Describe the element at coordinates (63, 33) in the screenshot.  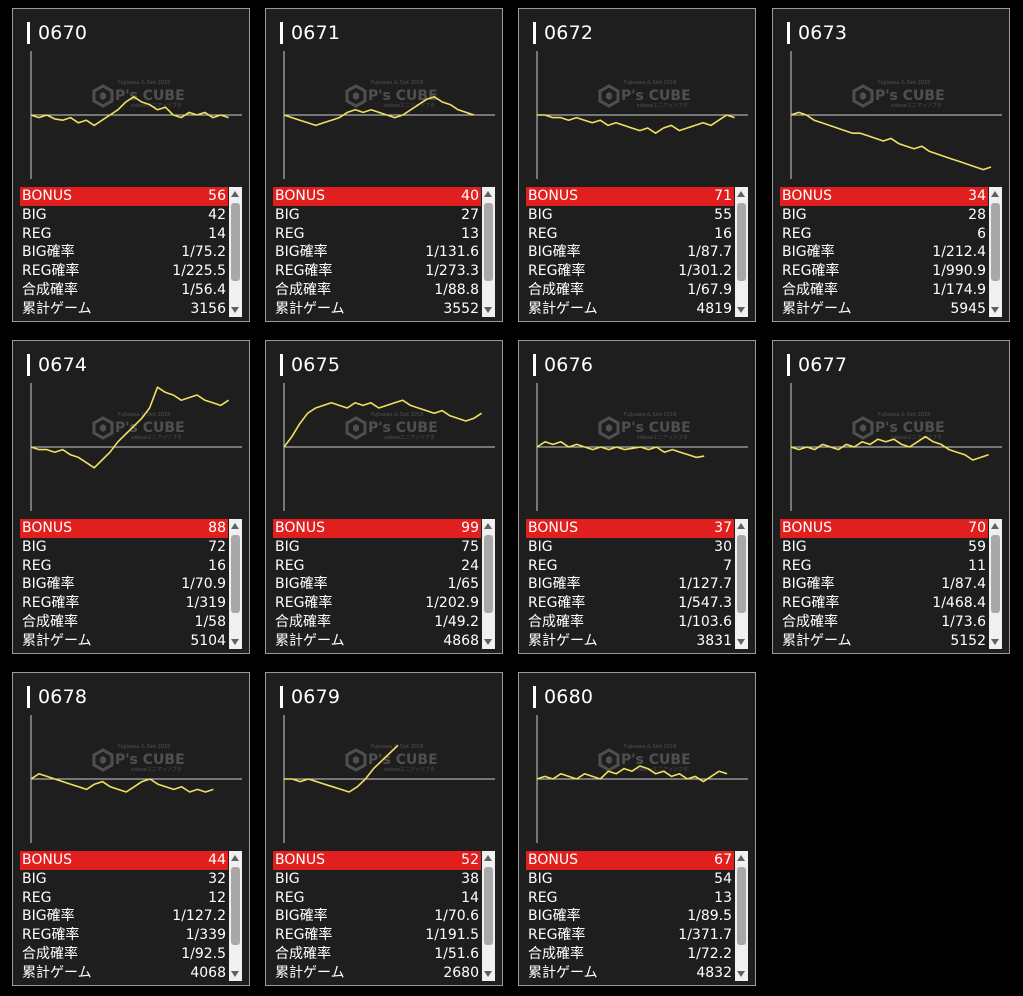
I see `machine-number: 0670` at that location.